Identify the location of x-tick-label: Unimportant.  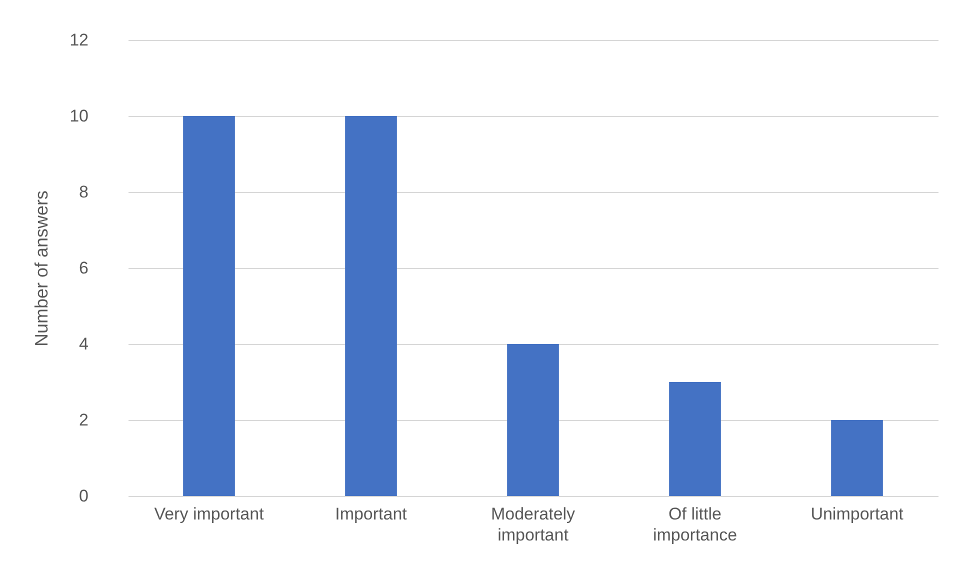
(857, 514).